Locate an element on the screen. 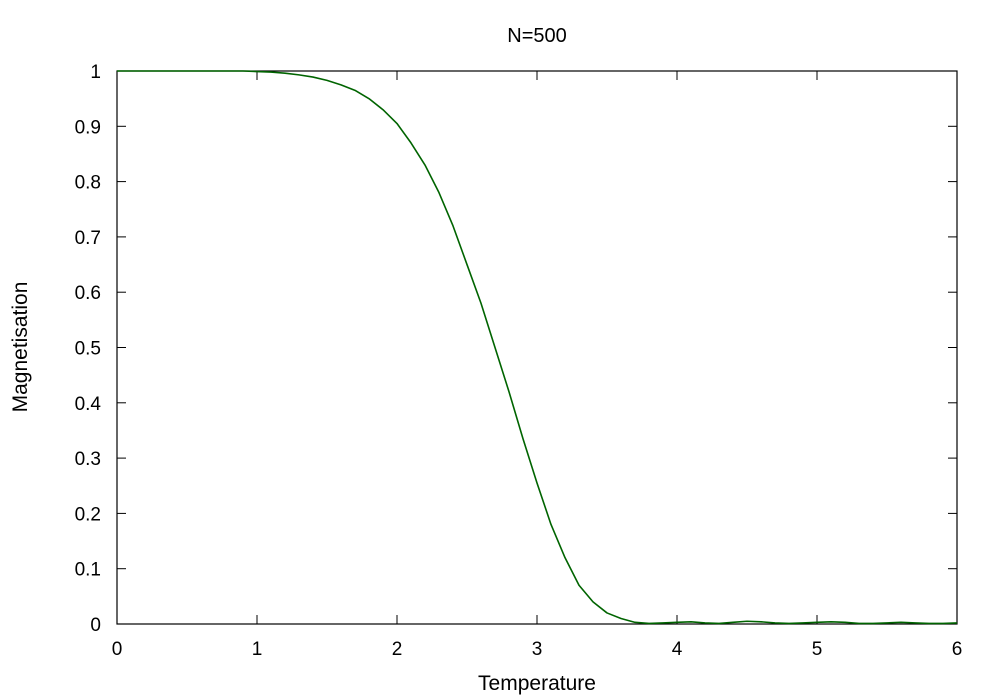  x-tick-label: 6 is located at coordinates (957, 649).